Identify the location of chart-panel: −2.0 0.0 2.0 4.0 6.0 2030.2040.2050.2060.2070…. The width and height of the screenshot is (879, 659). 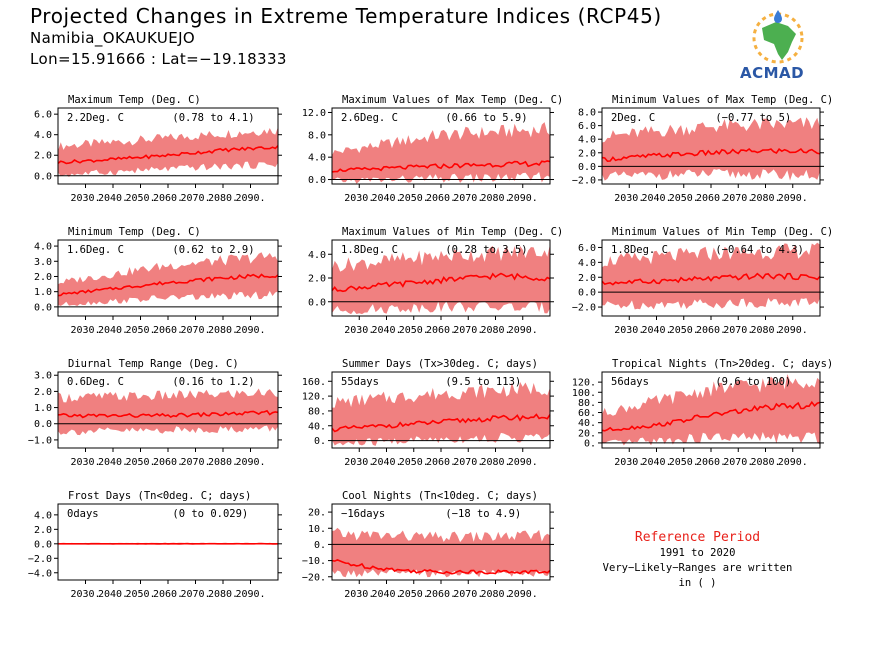
(702, 281).